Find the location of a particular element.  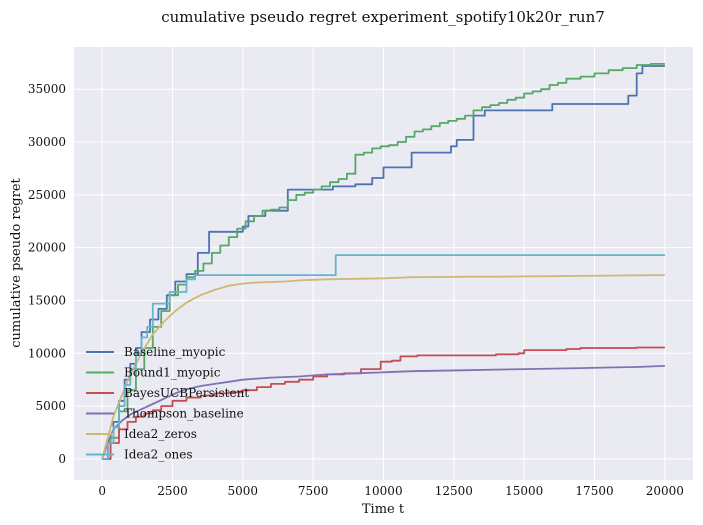

x-tick-label: 2500 is located at coordinates (172, 491).